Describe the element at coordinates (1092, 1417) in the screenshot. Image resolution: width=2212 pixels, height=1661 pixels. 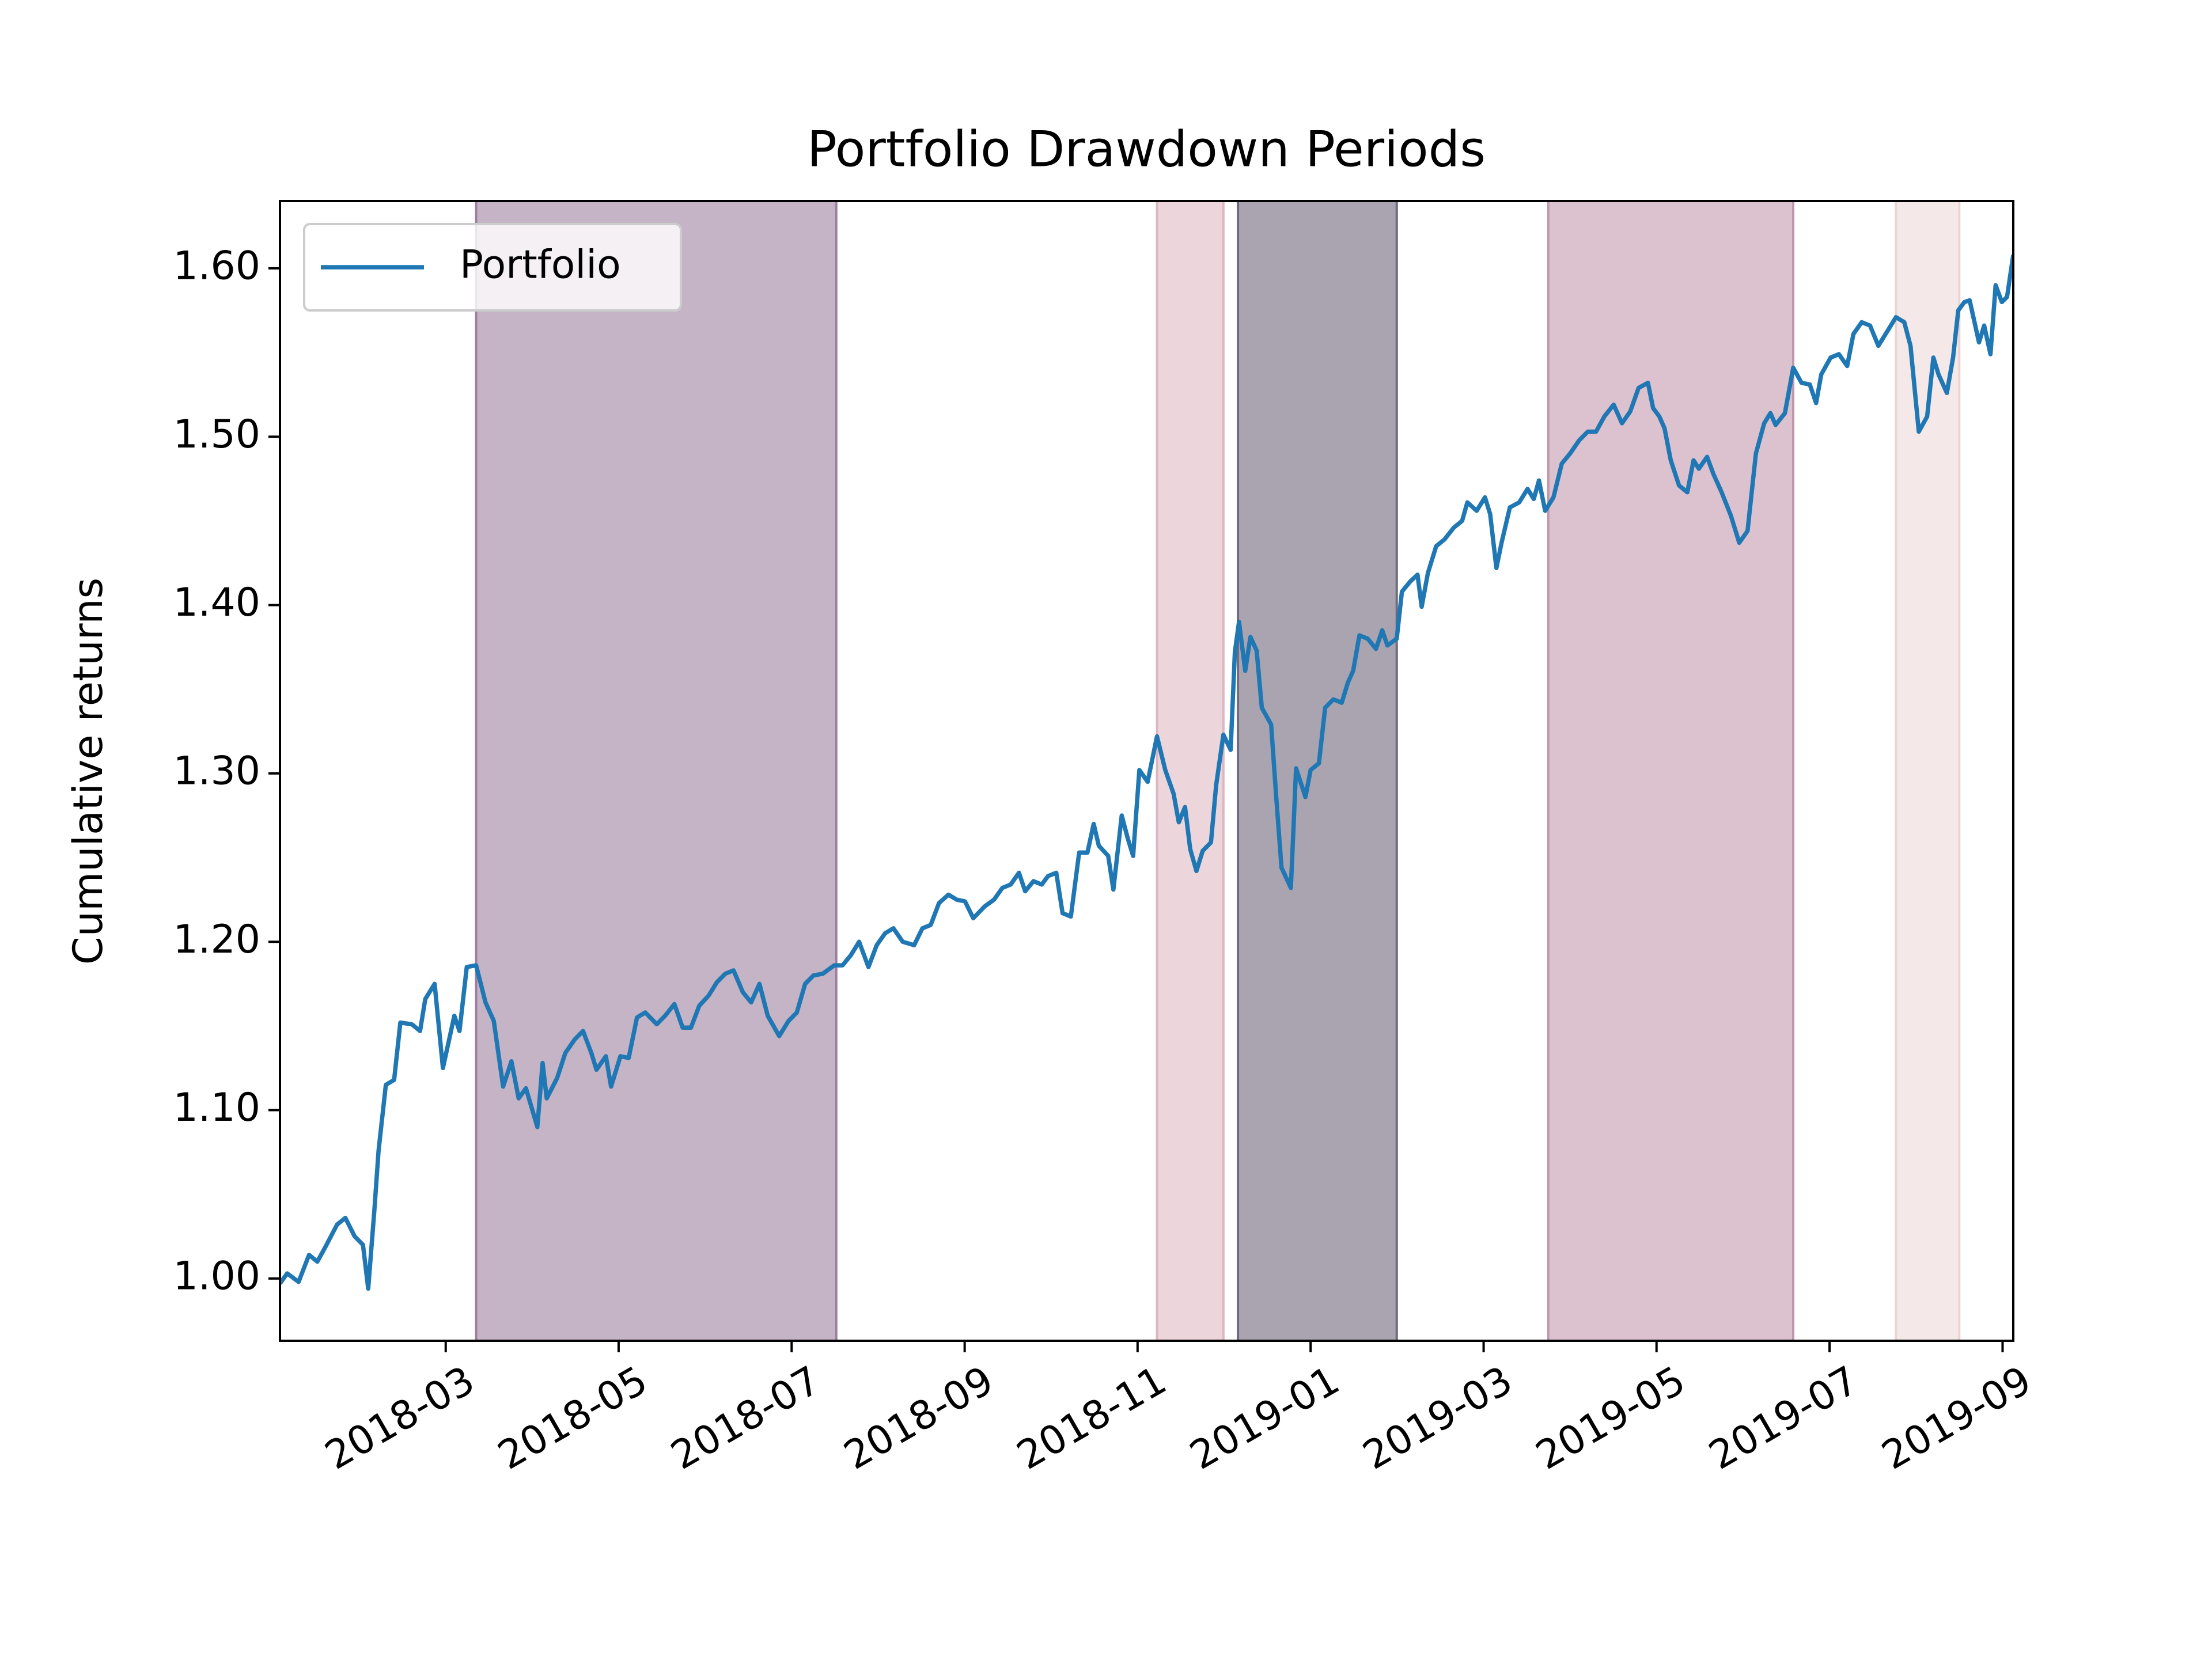
I see `x-tick-label: 2018-11` at that location.